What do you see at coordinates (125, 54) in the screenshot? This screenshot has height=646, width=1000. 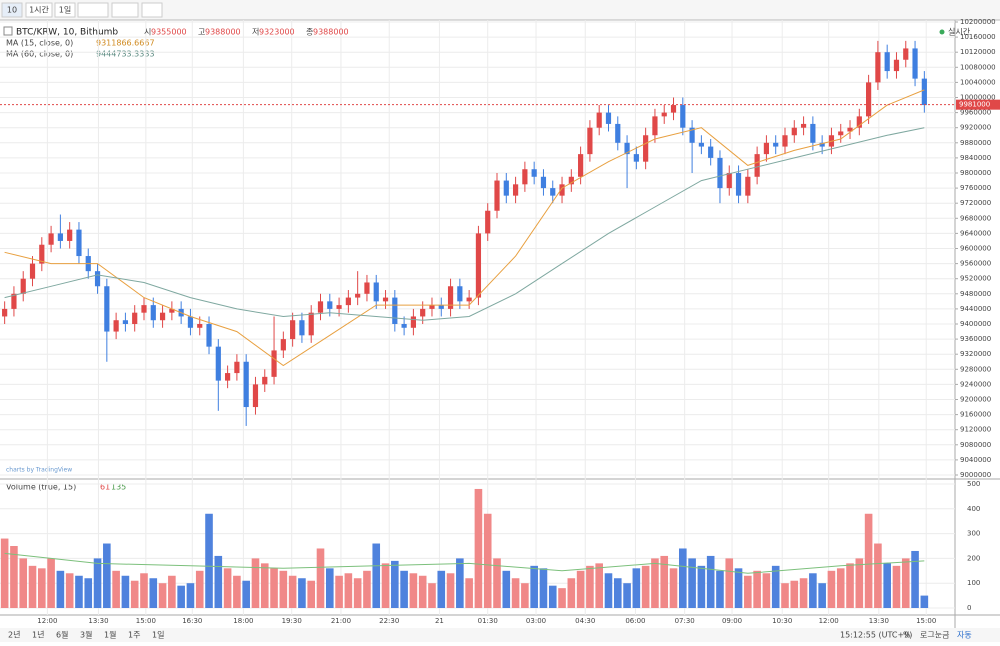 I see `ma-value: 9444733.3333` at bounding box center [125, 54].